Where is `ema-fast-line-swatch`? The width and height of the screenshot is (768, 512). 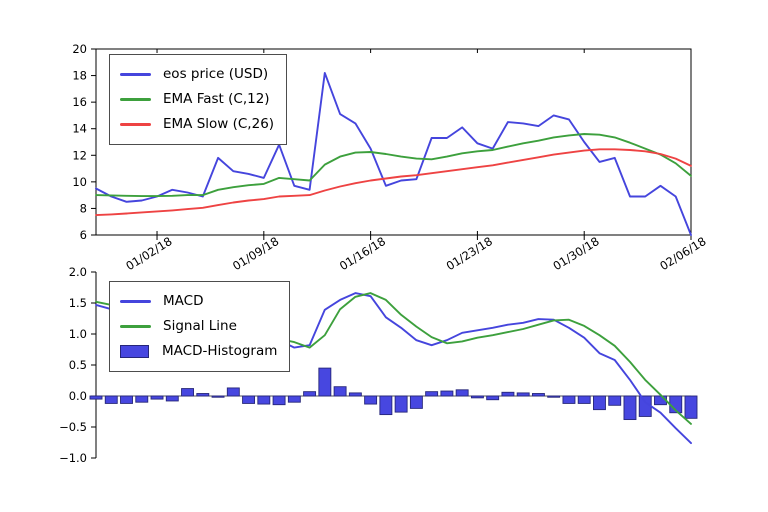
ema-fast-line-swatch is located at coordinates (135, 99).